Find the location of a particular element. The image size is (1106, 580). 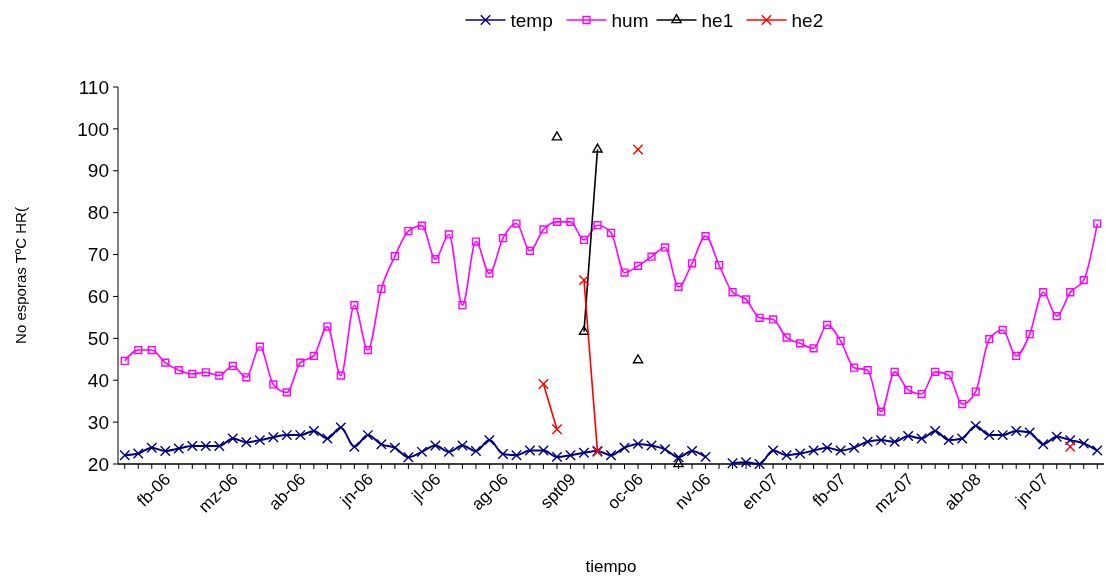

legend-label: temp is located at coordinates (531, 20).